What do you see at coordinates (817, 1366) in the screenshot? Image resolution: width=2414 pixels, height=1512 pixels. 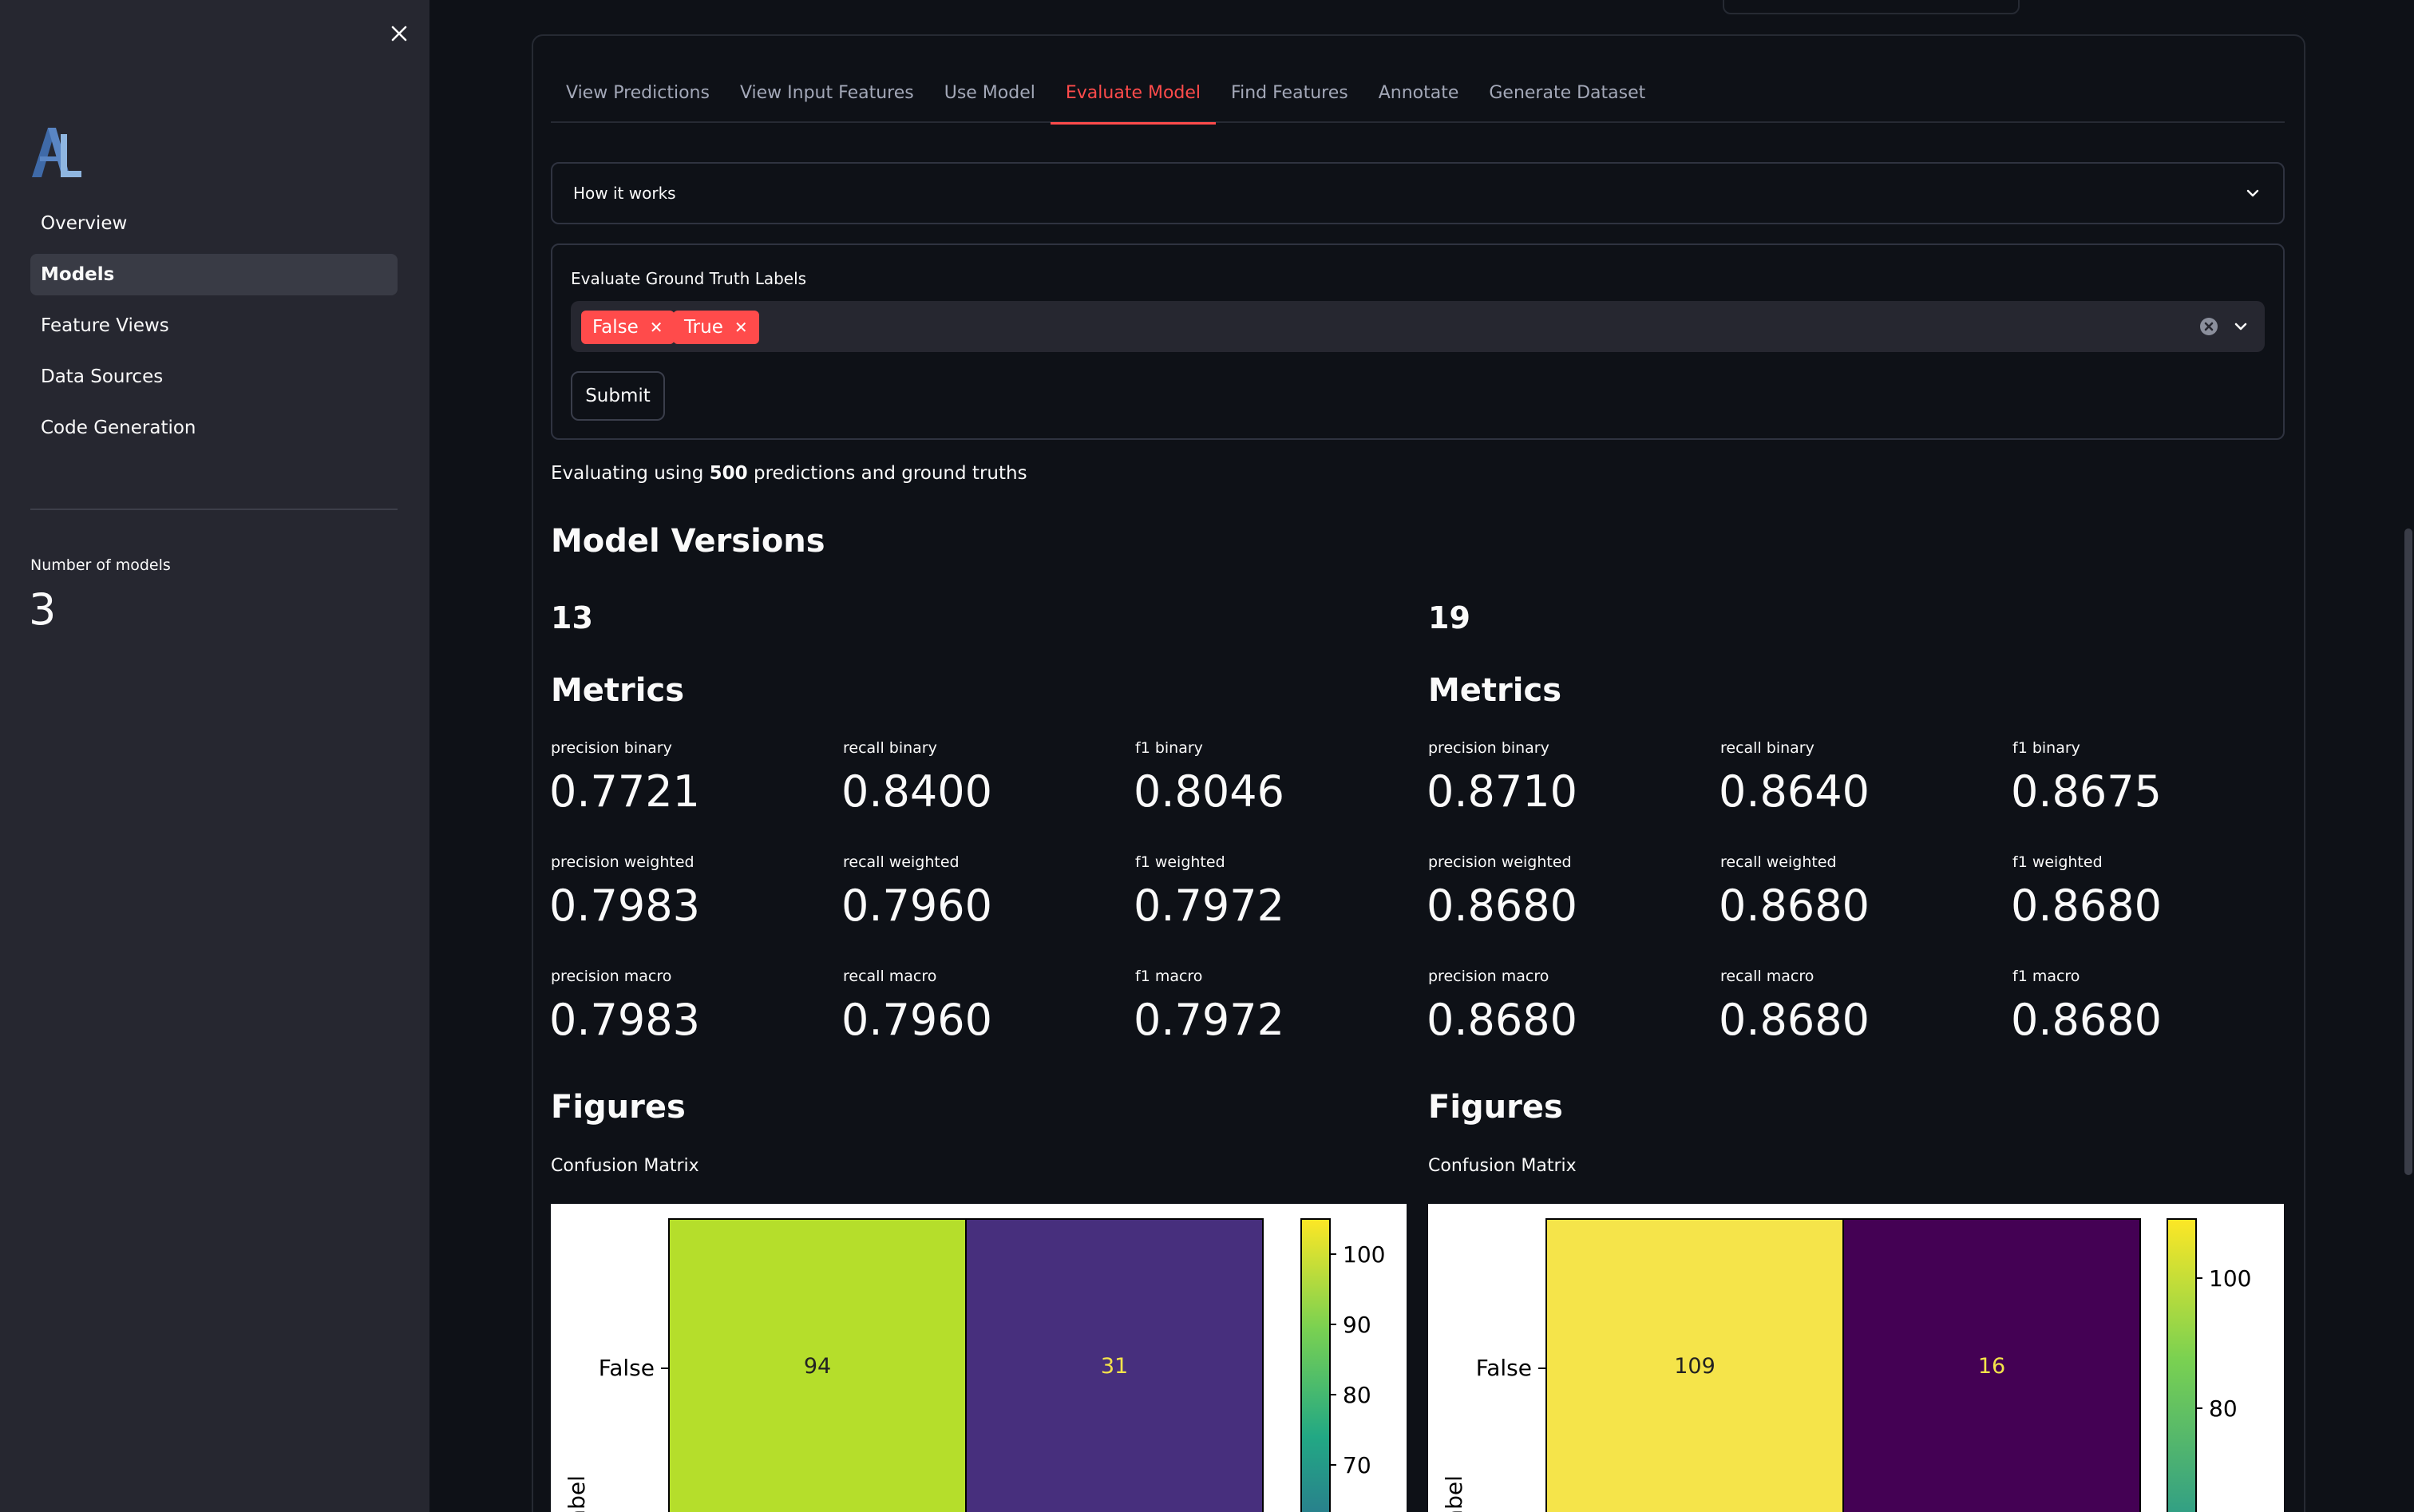 I see `cm-cell-value: 94` at bounding box center [817, 1366].